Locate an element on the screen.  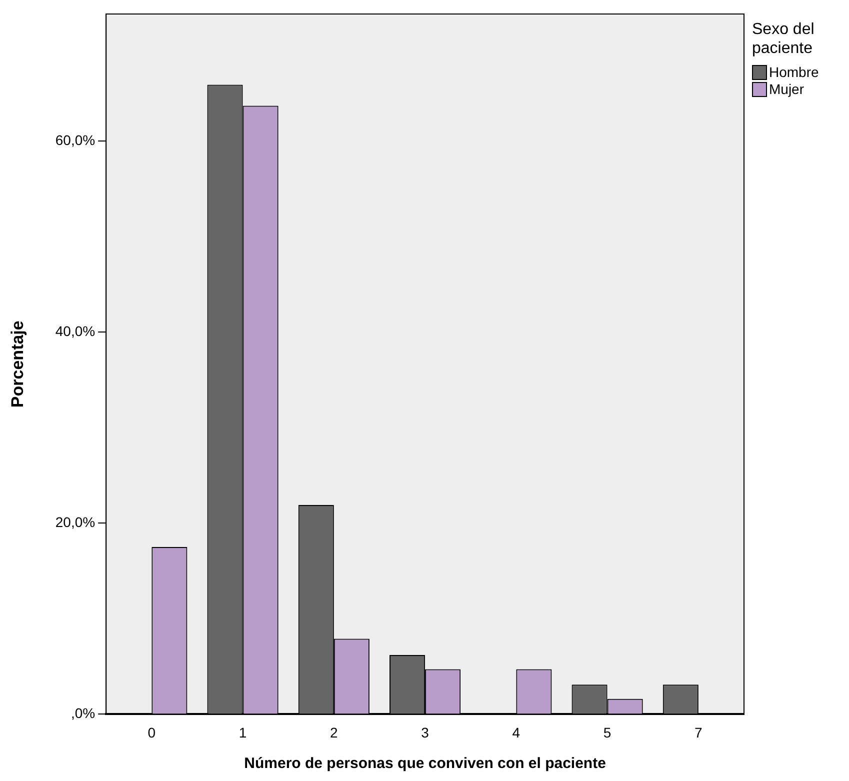
legend-label: Mujer is located at coordinates (786, 89).